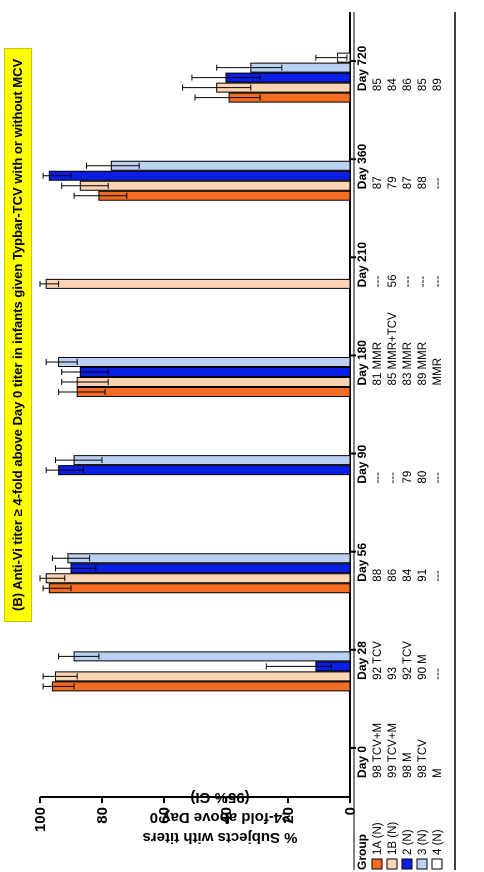  Describe the element at coordinates (408, 363) in the screenshot. I see `table-cell: 83 MMR` at that location.